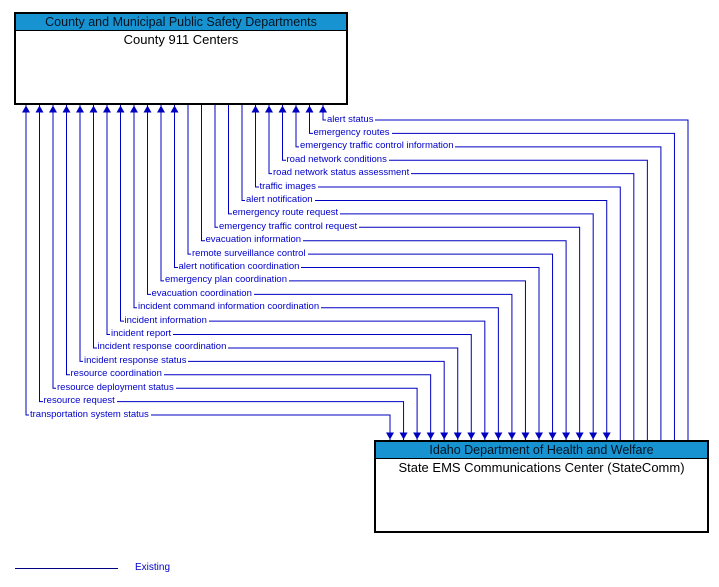  Describe the element at coordinates (352, 132) in the screenshot. I see `flow-label: emergency routes` at that location.